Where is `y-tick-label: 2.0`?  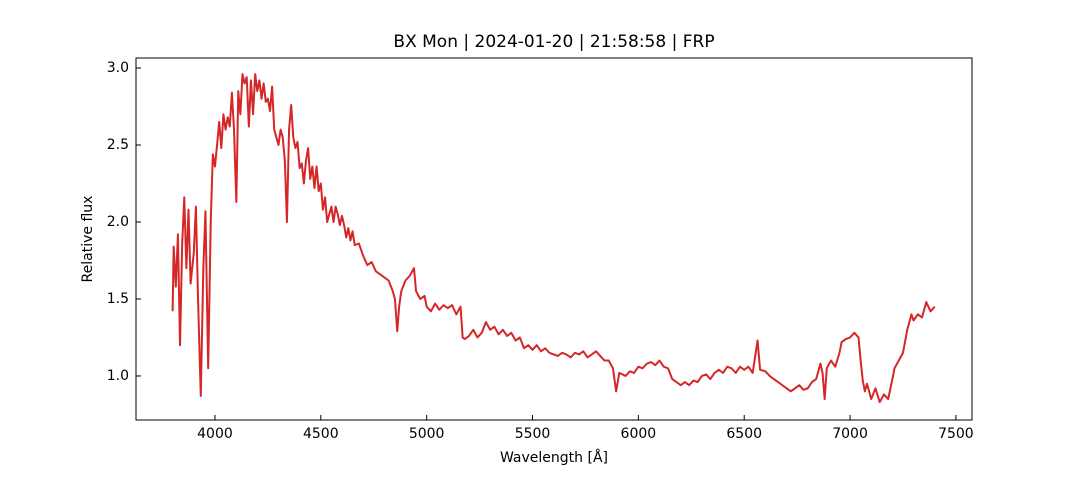 y-tick-label: 2.0 is located at coordinates (118, 222).